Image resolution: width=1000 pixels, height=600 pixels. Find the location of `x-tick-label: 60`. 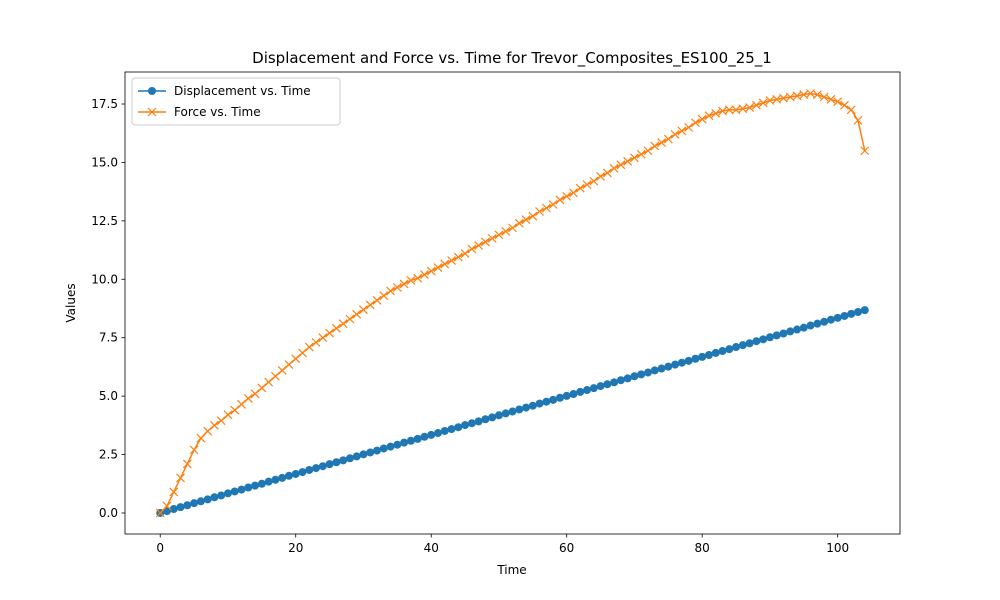

x-tick-label: 60 is located at coordinates (566, 548).